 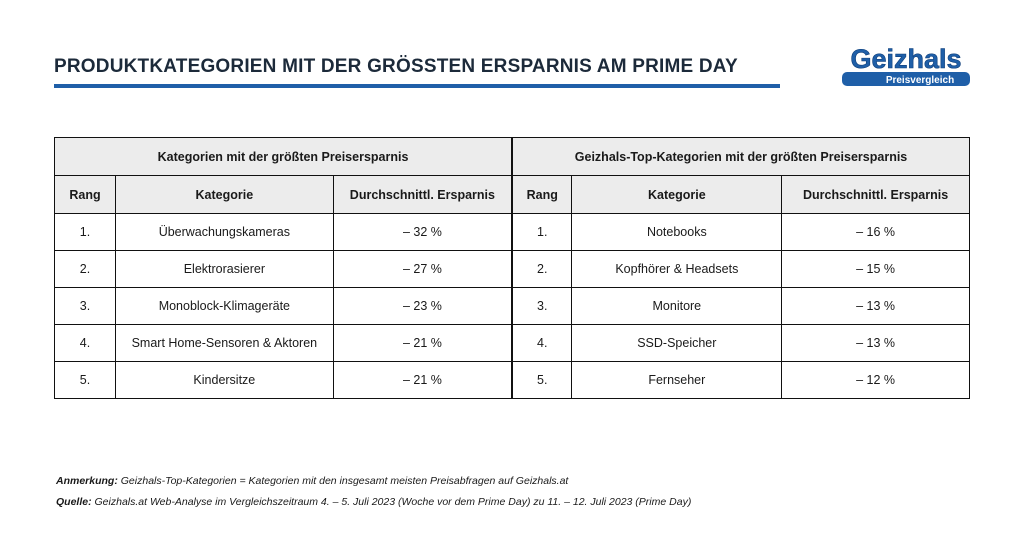 I want to click on table-cell: SSD-Speicher, so click(x=677, y=343).